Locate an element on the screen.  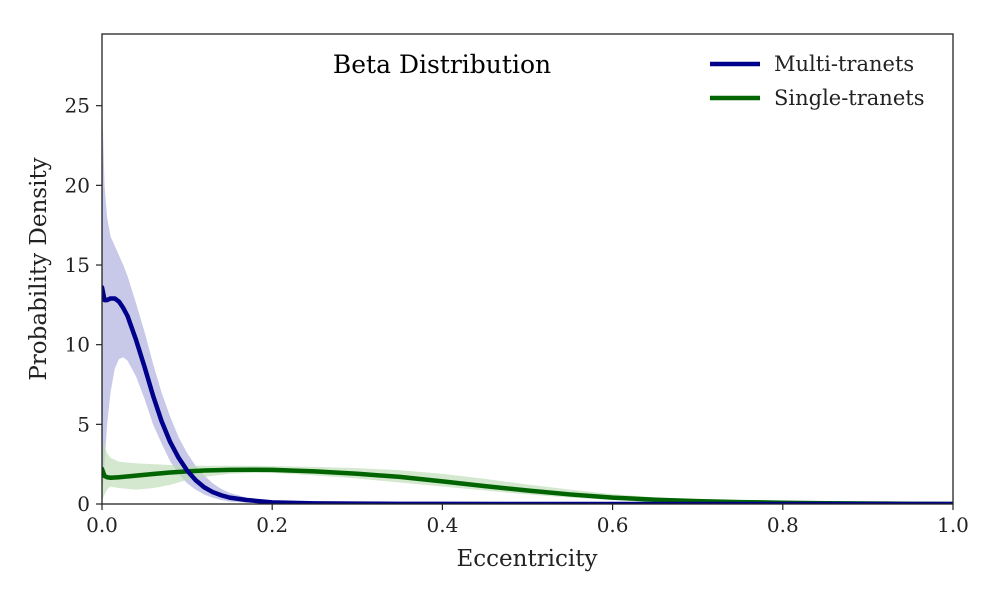
chart-title: Beta Distribution is located at coordinates (442, 64).